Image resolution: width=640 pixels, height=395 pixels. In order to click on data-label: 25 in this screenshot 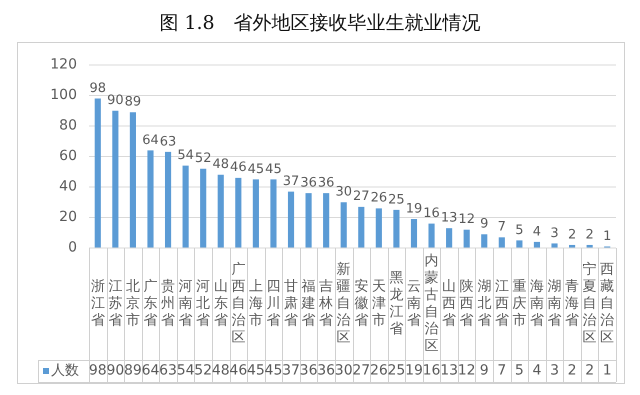, I will do `click(396, 200)`.